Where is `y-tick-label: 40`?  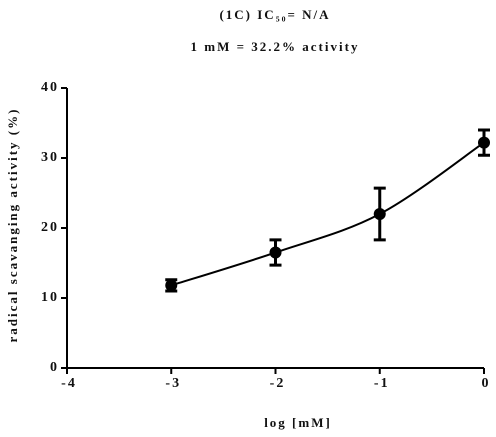 y-tick-label: 40 is located at coordinates (50, 87).